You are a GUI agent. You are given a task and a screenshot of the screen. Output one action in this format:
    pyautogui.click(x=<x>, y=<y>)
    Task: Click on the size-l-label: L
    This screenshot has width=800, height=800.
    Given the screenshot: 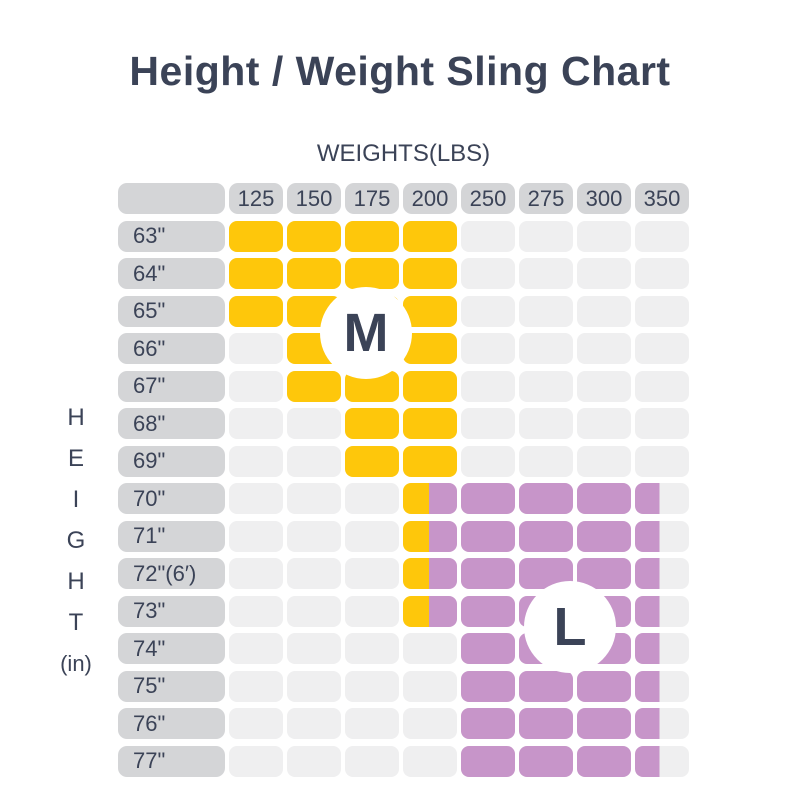 What is the action you would take?
    pyautogui.click(x=570, y=627)
    